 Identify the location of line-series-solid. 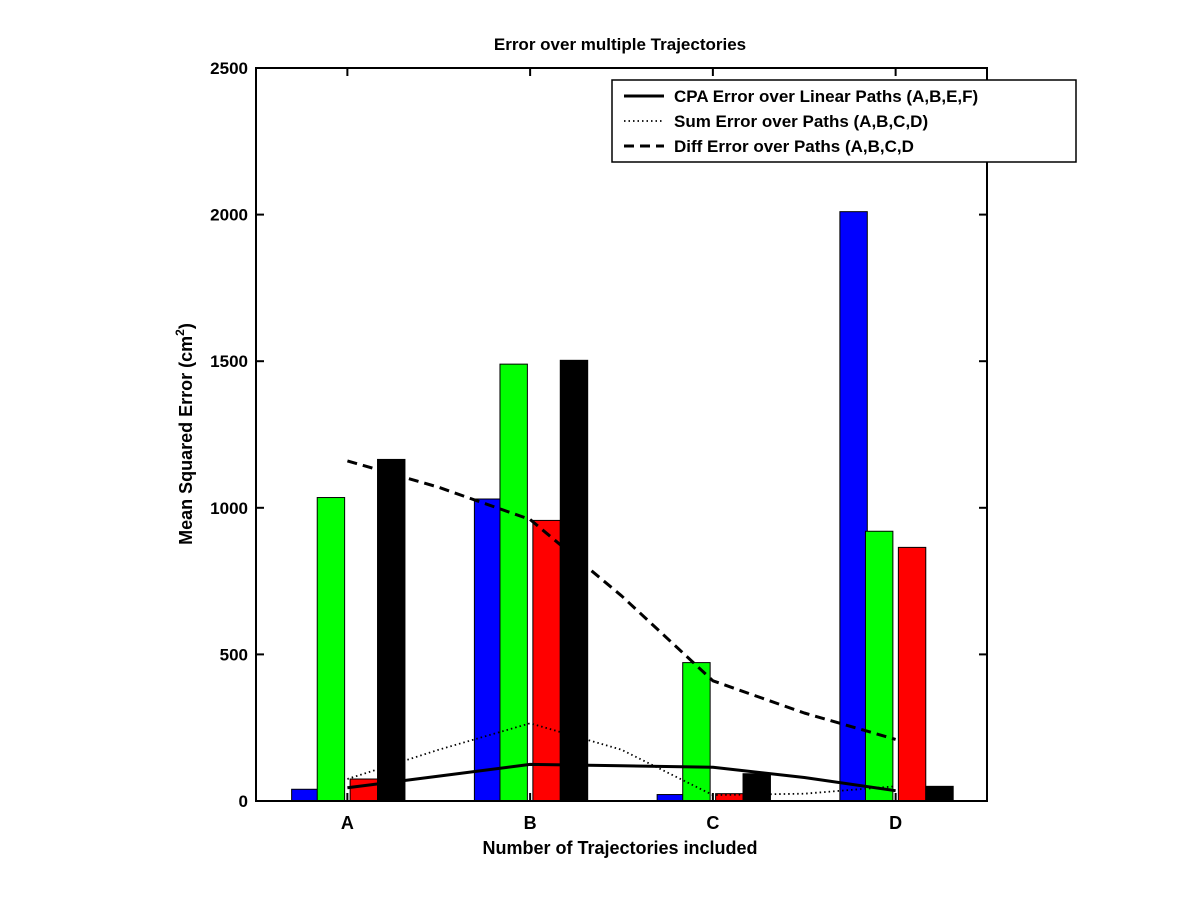
(621, 777).